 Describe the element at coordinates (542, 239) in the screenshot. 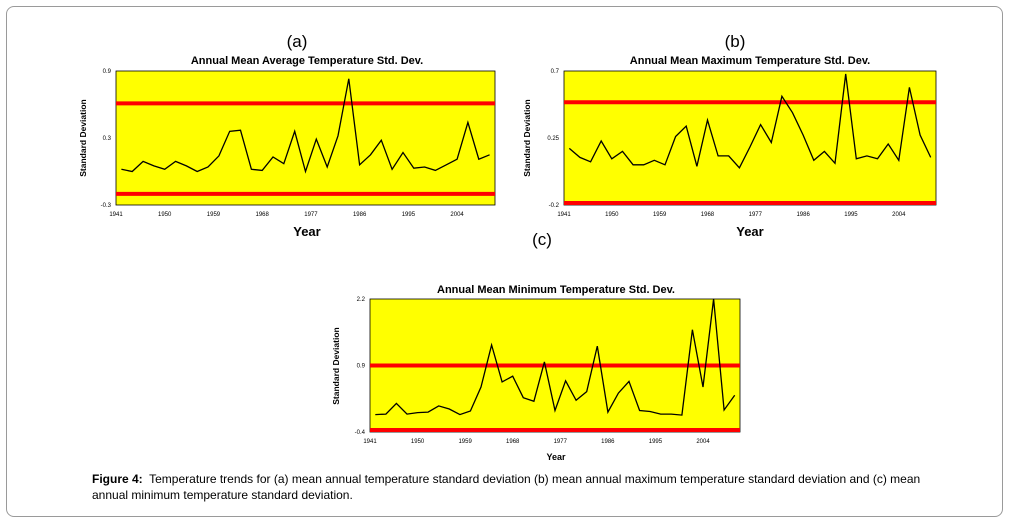

I see `panel-letter-c: (c)` at that location.